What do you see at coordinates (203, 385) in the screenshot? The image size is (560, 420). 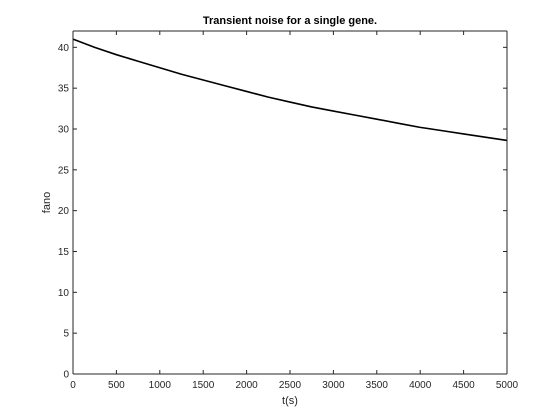 I see `x-tick-label: 1500` at bounding box center [203, 385].